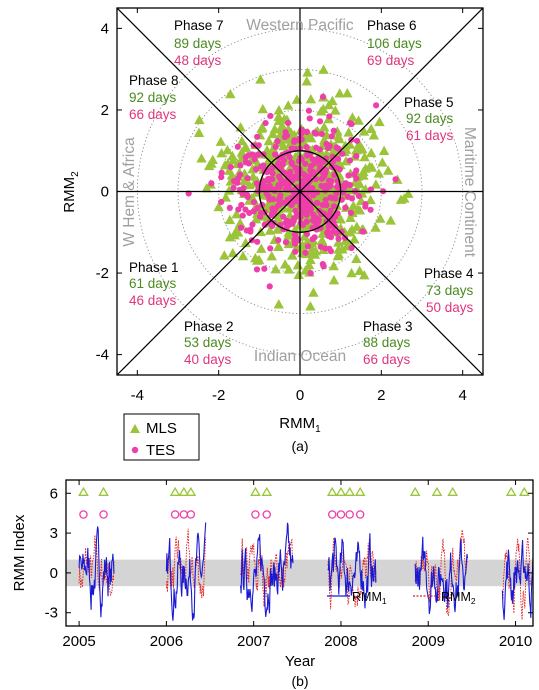 The width and height of the screenshot is (539, 690). I want to click on x-axis-title-a-sub: 1, so click(318, 429).